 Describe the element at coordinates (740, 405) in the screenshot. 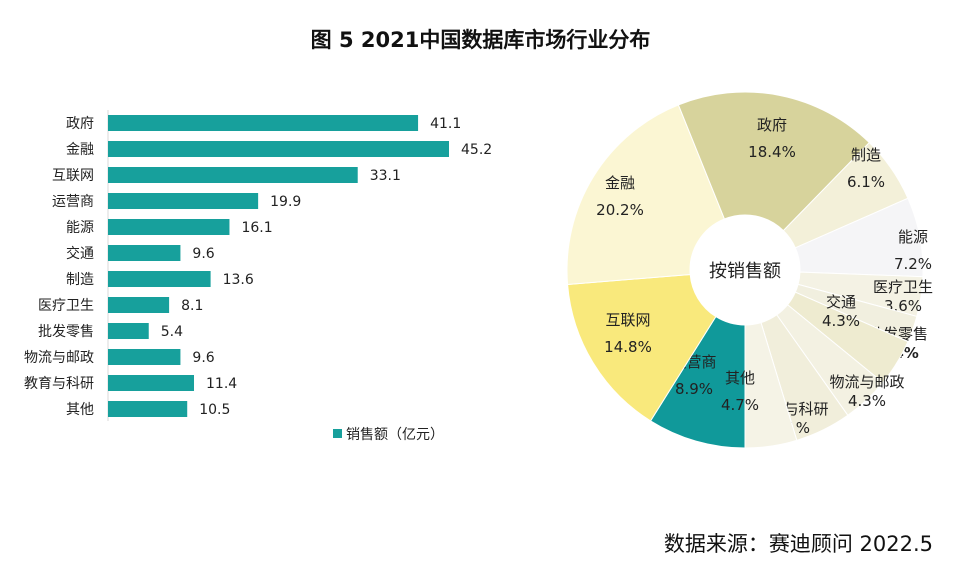

I see `slice-value: 4.7%` at that location.